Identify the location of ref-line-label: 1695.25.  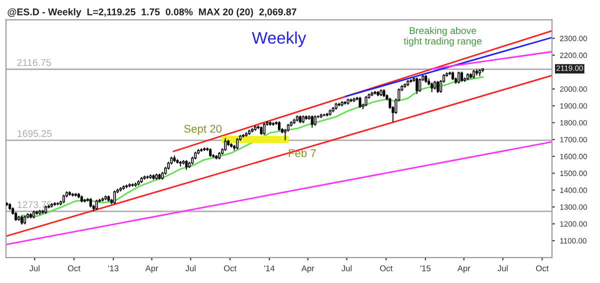
(35, 134).